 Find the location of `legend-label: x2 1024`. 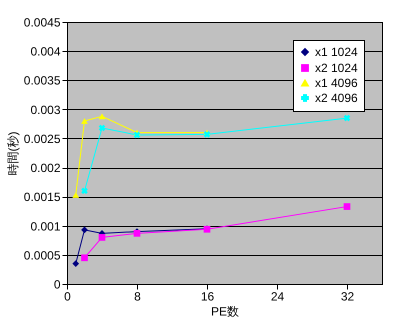

legend-label: x2 1024 is located at coordinates (336, 68).